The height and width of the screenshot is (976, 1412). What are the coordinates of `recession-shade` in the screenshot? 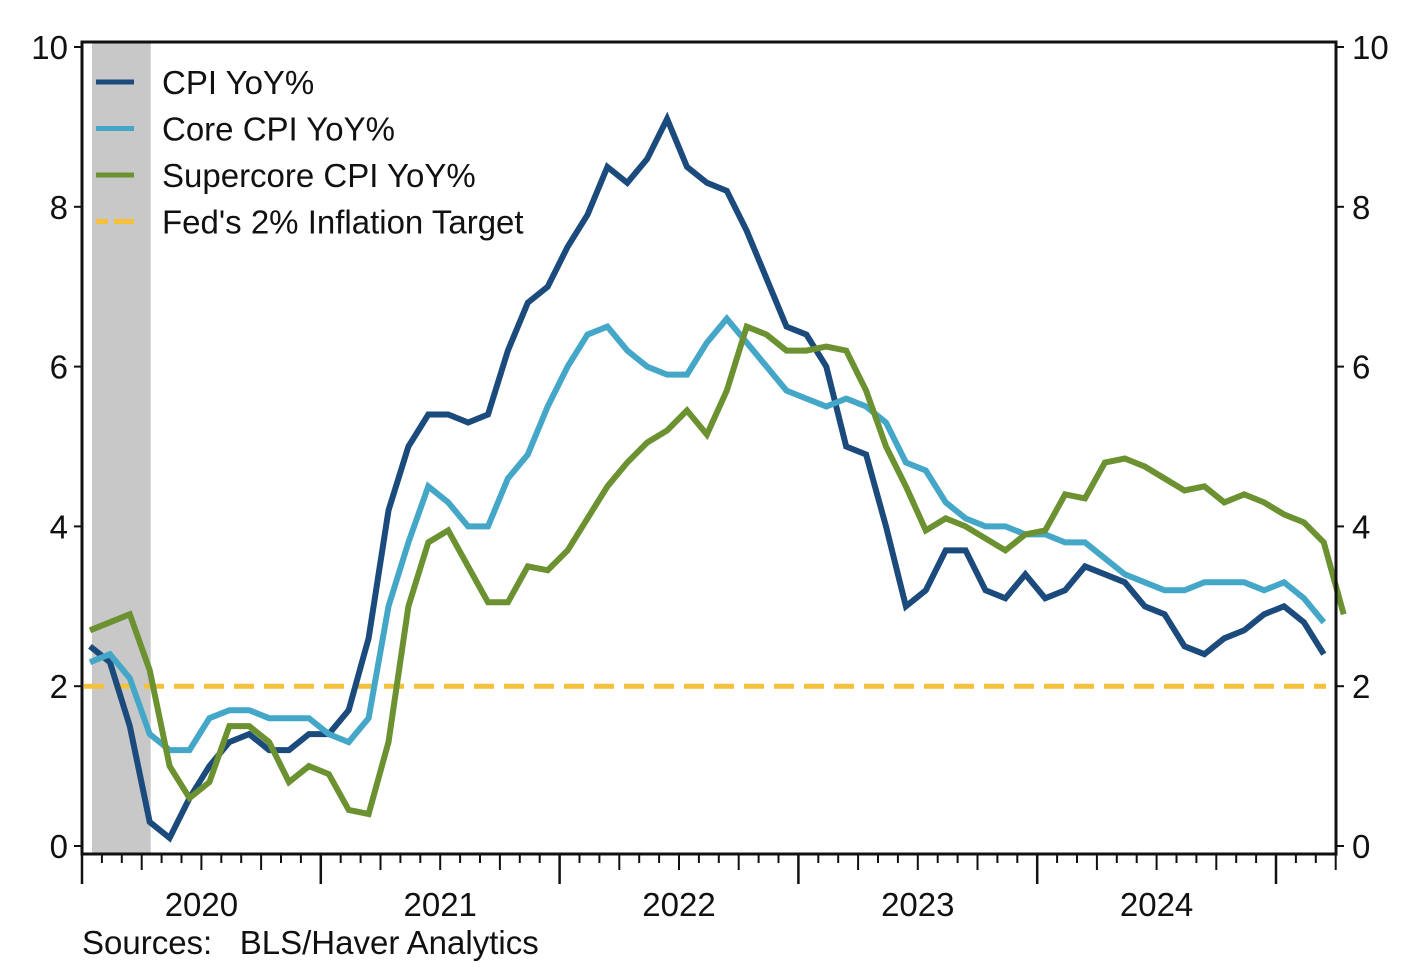 It's located at (121, 448).